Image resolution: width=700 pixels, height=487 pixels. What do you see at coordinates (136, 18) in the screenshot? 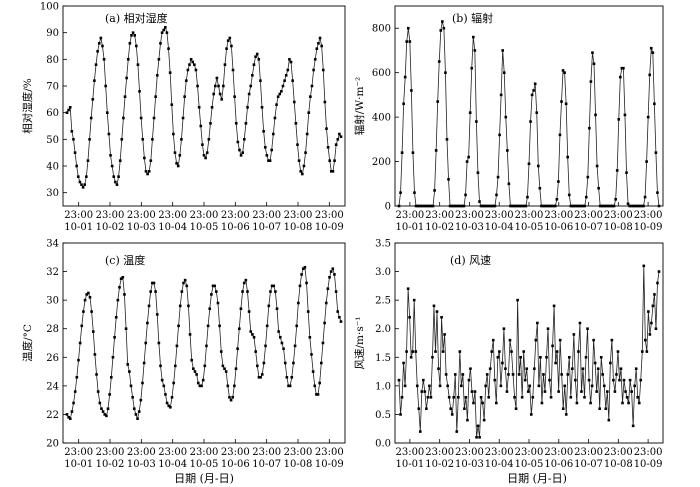
I see `panel-a-title: (a) 相对湿度` at bounding box center [136, 18].